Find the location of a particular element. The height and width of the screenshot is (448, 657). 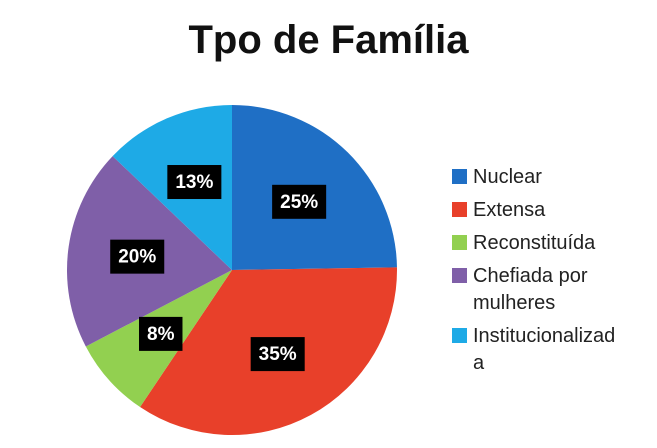

legend-item: Reconstituída is located at coordinates (537, 243).